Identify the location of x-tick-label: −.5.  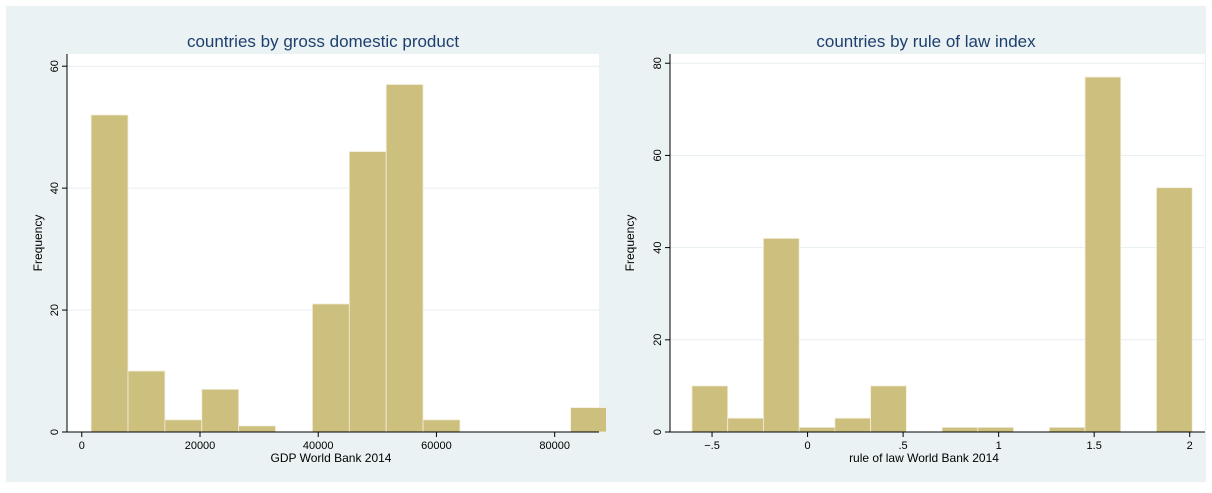
(712, 446).